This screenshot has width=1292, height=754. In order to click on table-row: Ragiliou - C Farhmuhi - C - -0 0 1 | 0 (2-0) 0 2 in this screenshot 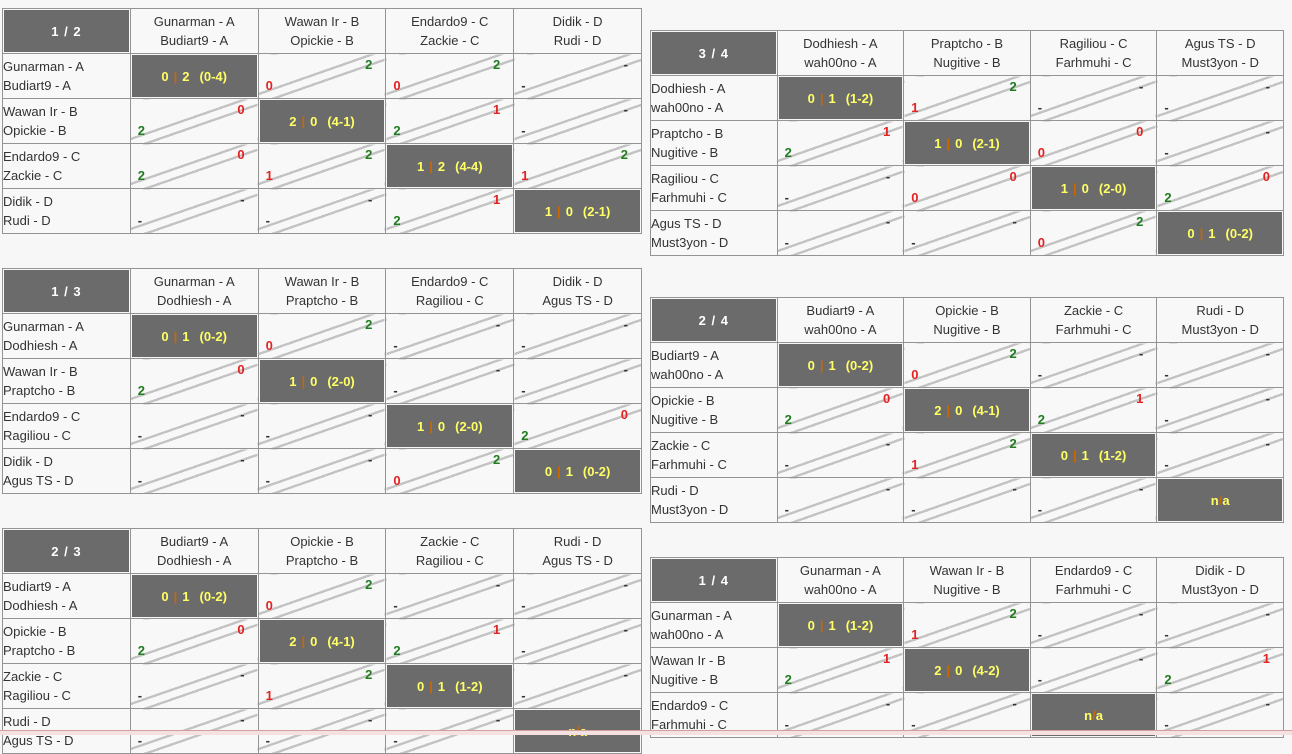, I will do `click(967, 188)`.